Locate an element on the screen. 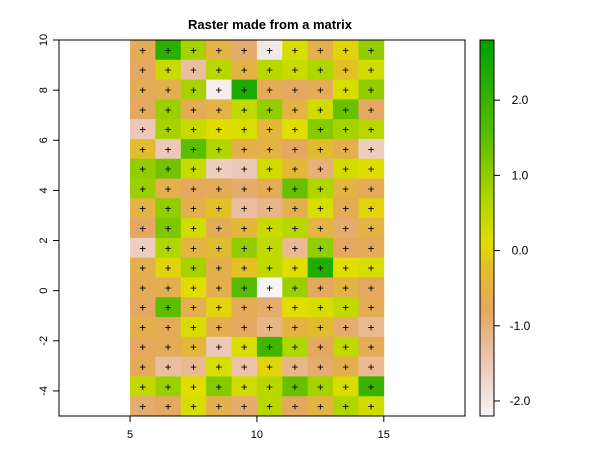 This screenshot has width=602, height=476. y-tick-label: 10 is located at coordinates (44, 40).